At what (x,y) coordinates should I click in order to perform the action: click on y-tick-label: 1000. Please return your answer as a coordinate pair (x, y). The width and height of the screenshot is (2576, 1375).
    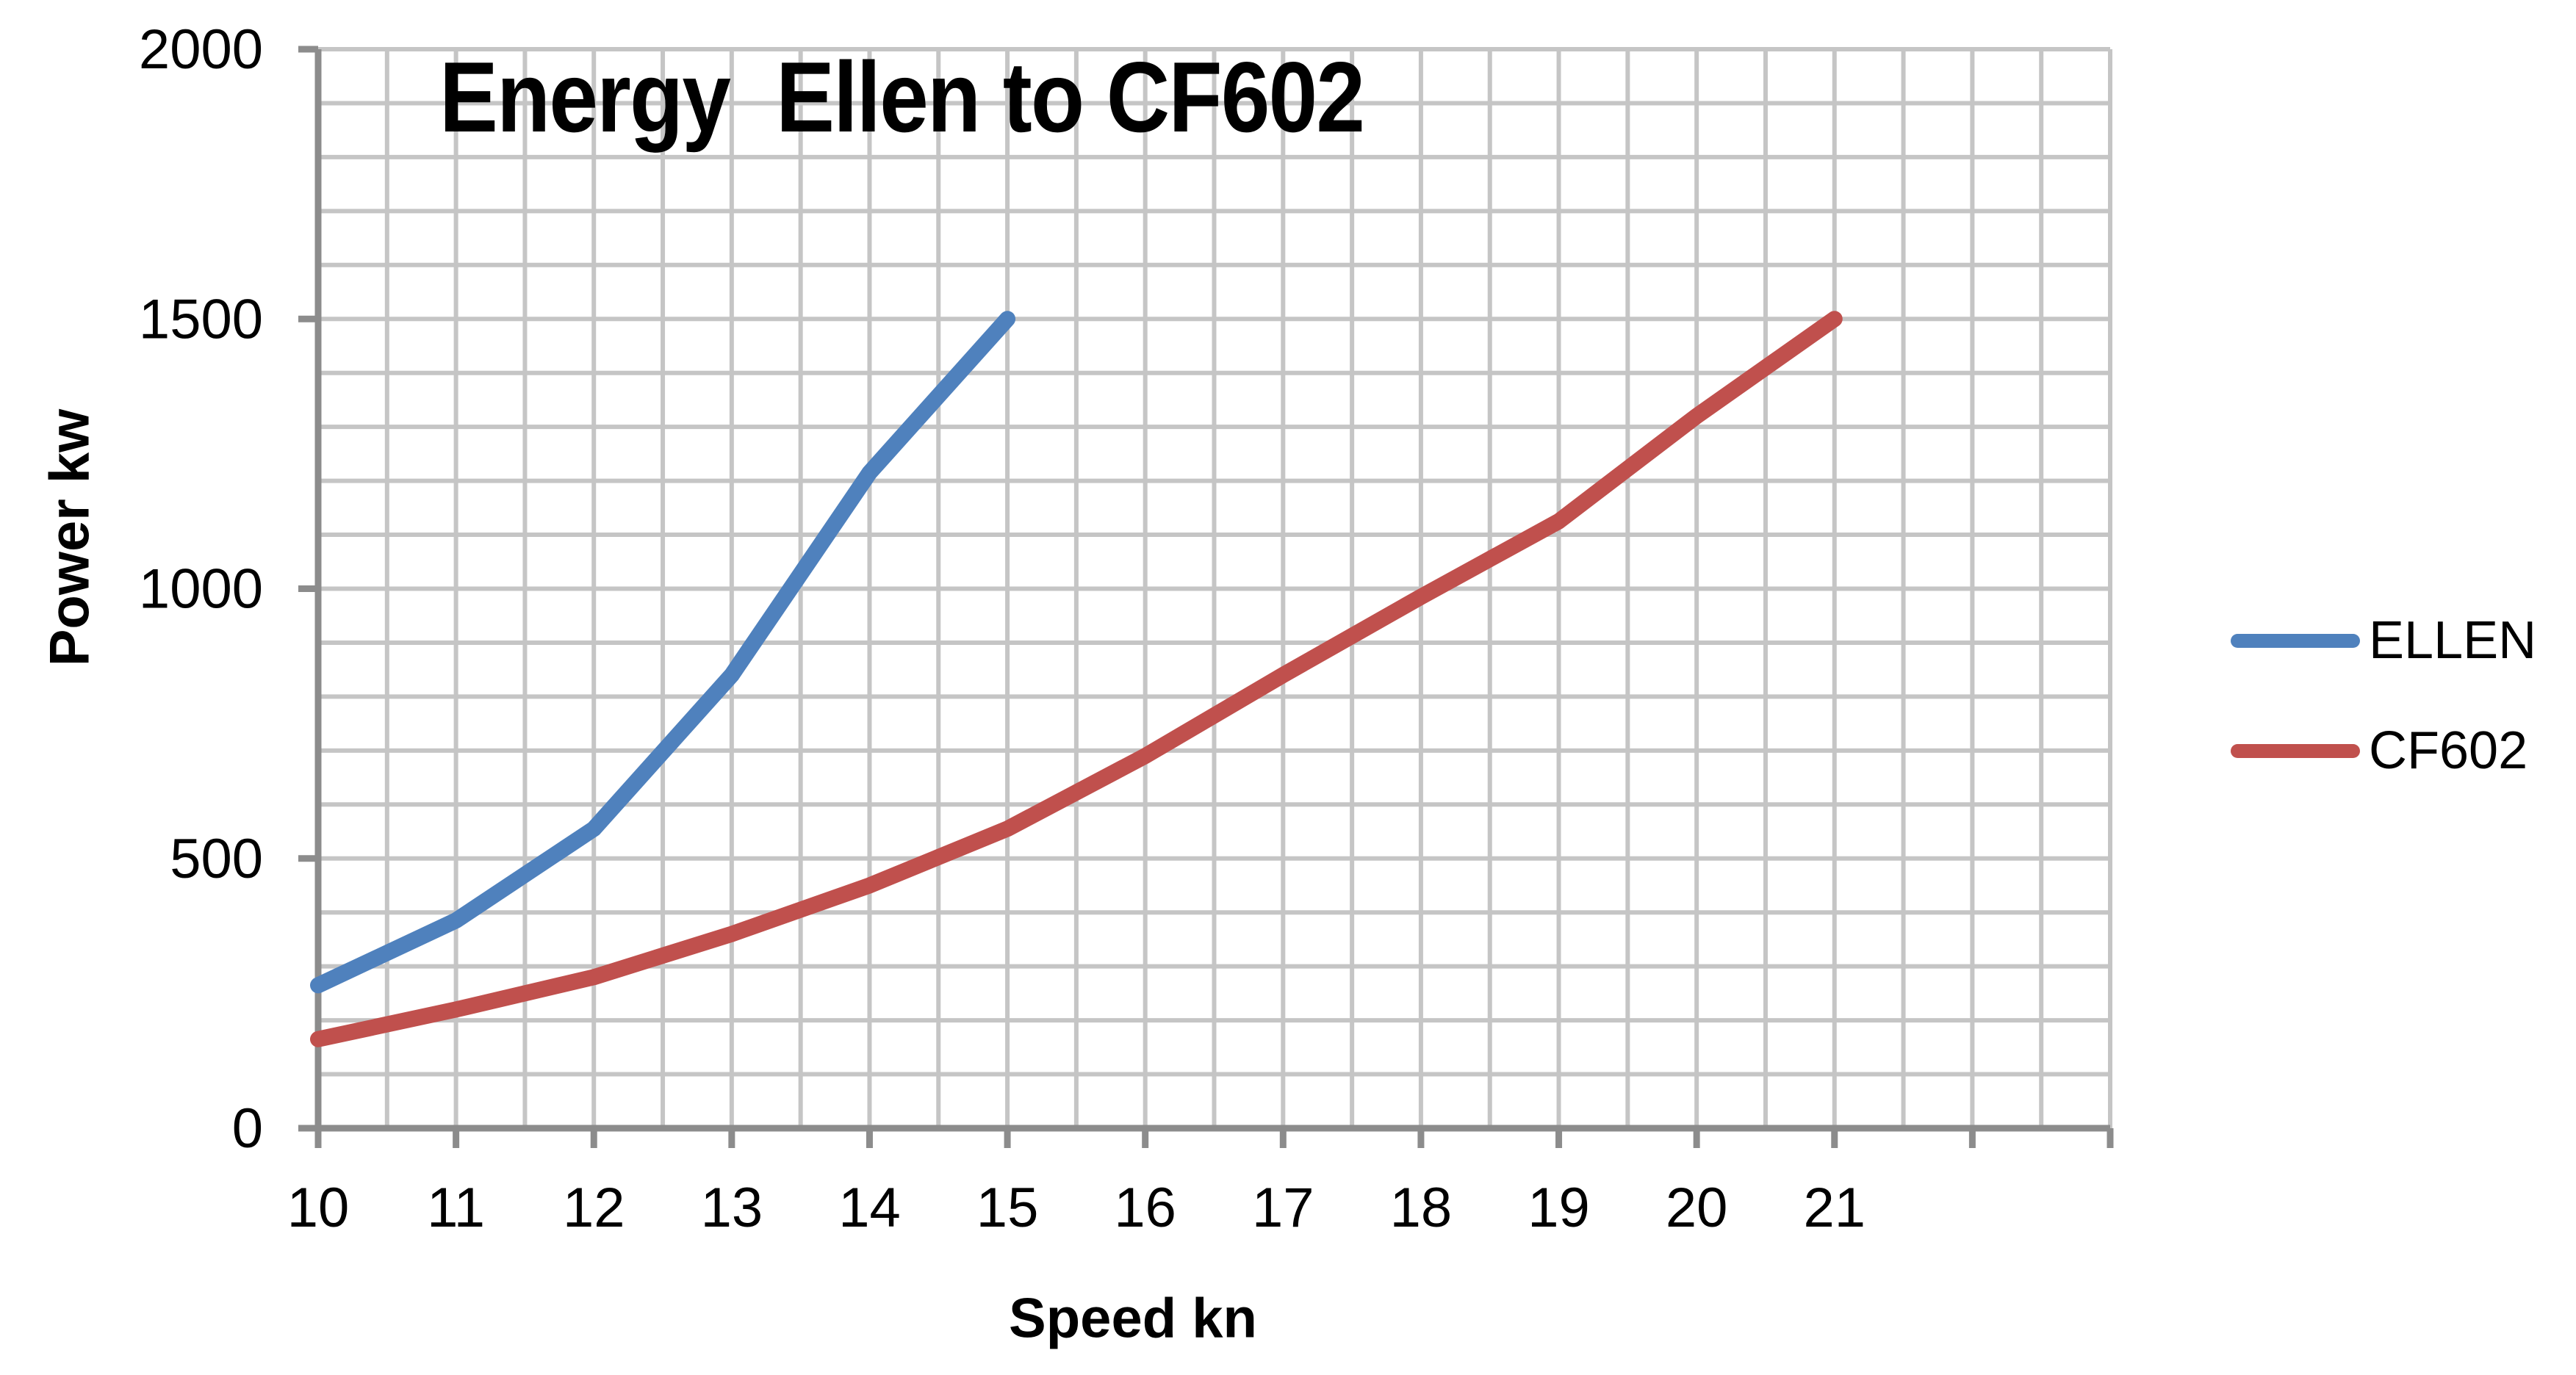
    Looking at the image, I should click on (201, 589).